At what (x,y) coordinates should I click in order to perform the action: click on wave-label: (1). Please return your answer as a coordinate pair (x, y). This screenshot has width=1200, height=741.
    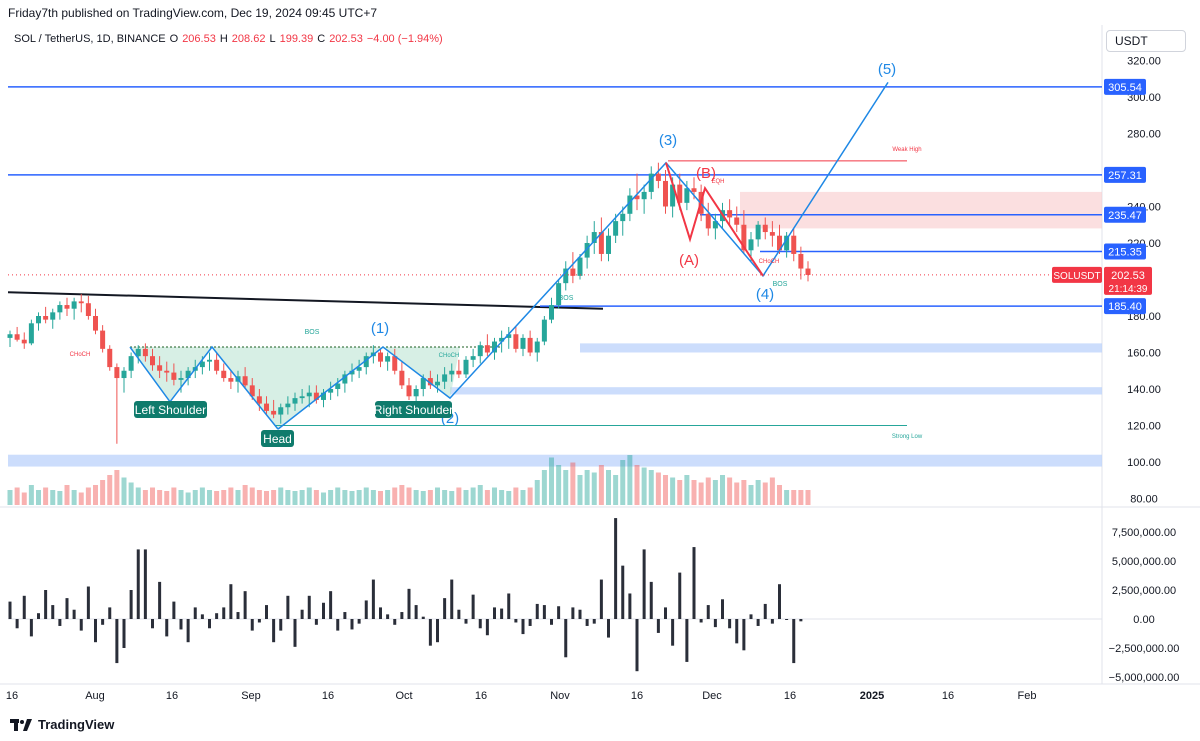
    Looking at the image, I should click on (380, 328).